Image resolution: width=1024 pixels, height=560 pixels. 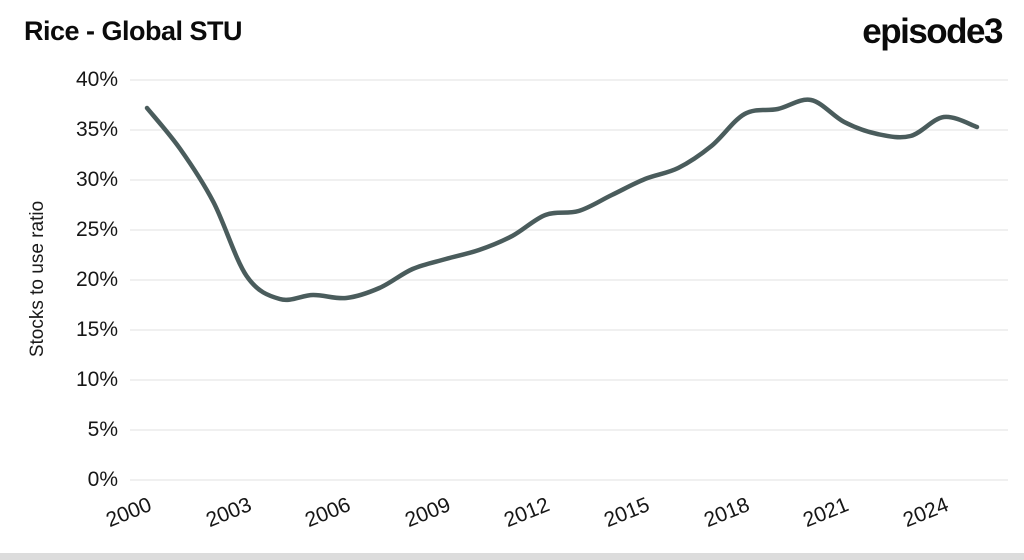 I want to click on y-tick-label: 25%, so click(x=96, y=229).